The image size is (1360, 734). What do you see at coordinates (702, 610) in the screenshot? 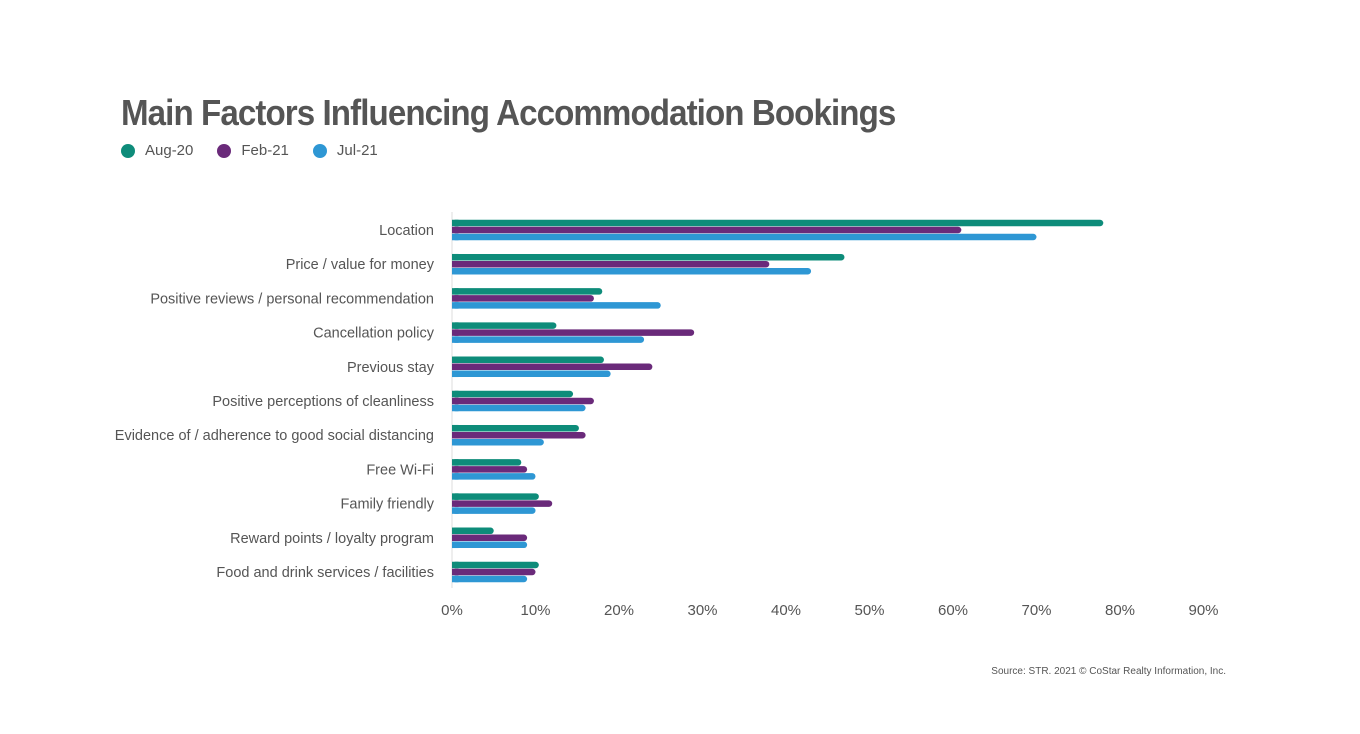
I see `x-tick-label: 30%` at bounding box center [702, 610].